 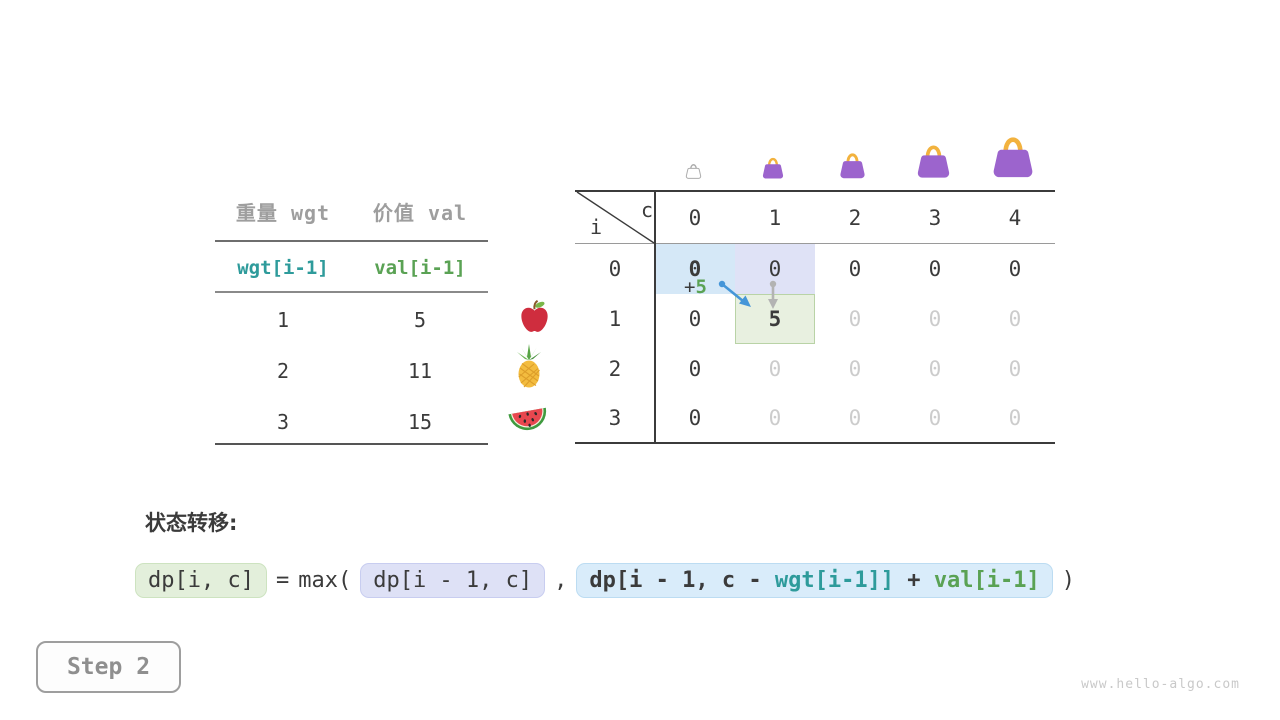 I want to click on dp-cell-3-2: 0, so click(x=855, y=418).